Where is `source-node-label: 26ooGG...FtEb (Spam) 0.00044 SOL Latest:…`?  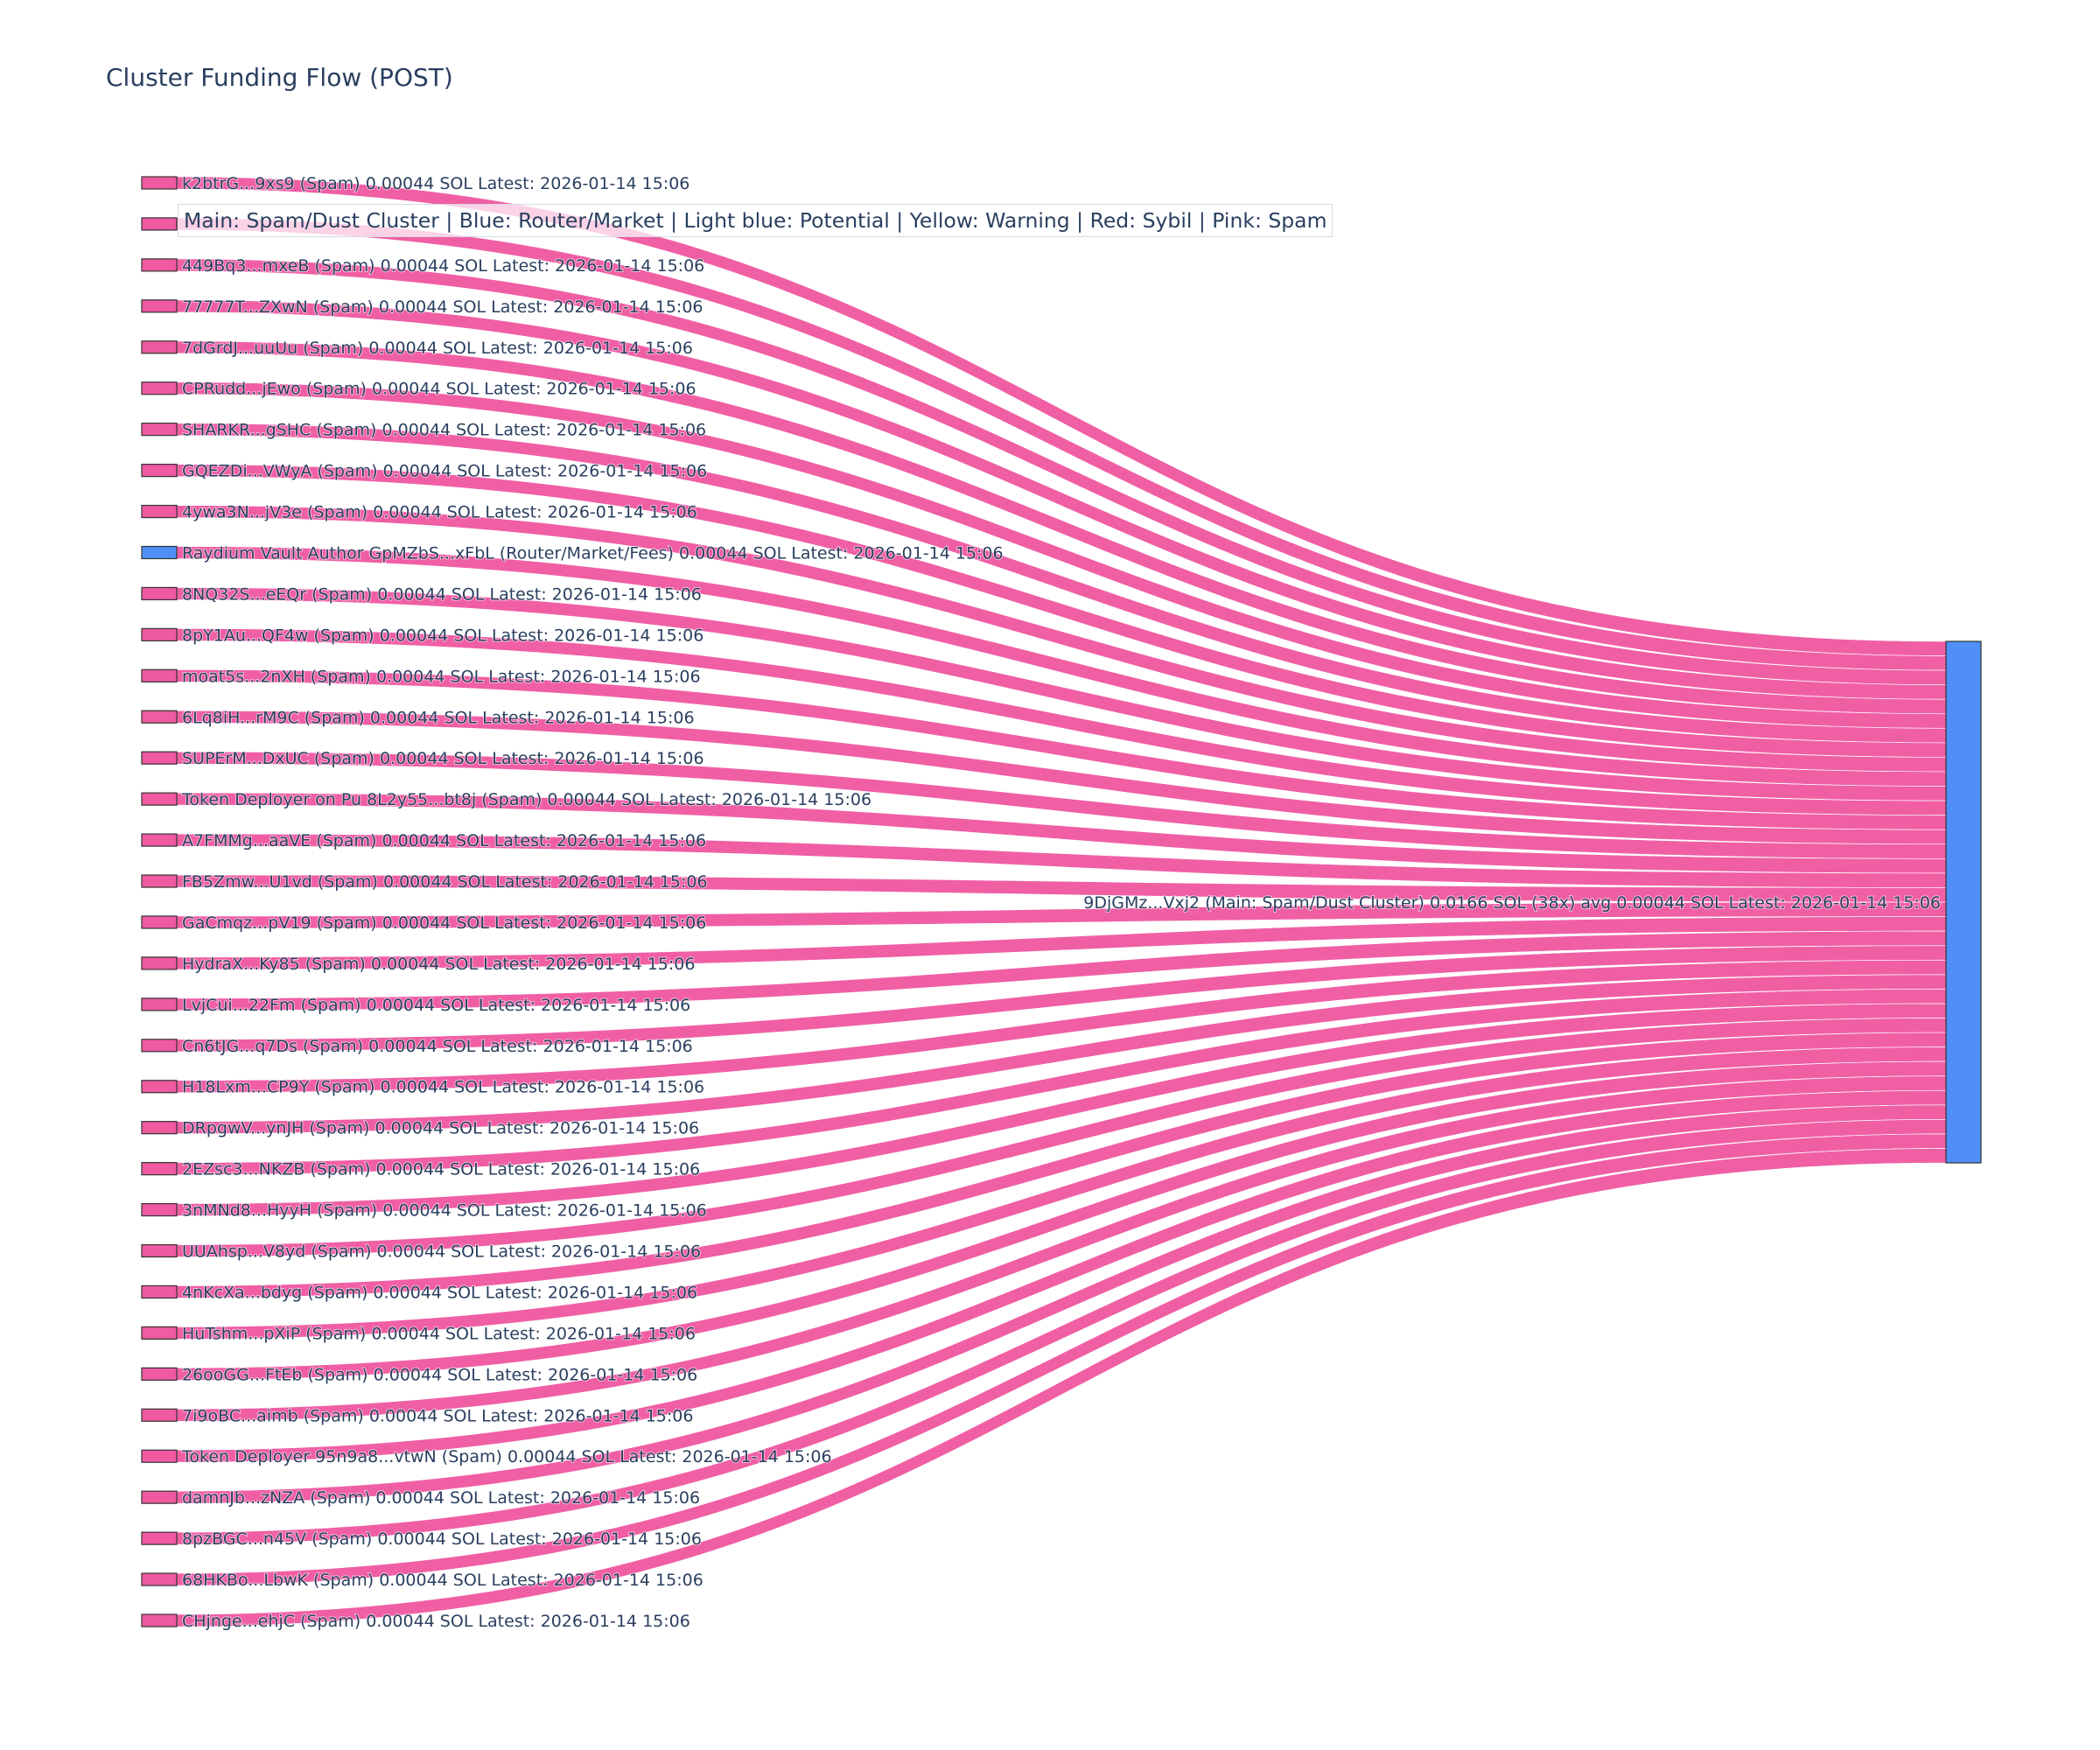 source-node-label: 26ooGG...FtEb (Spam) 0.00044 SOL Latest:… is located at coordinates (439, 1374).